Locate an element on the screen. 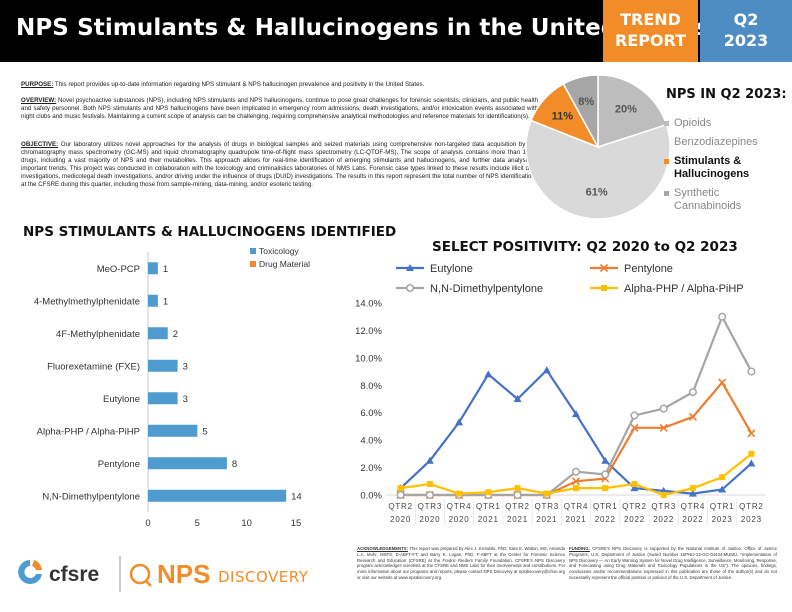 Image resolution: width=792 pixels, height=612 pixels. line-legend-label: N,N-Dimethylpentylone is located at coordinates (486, 289).